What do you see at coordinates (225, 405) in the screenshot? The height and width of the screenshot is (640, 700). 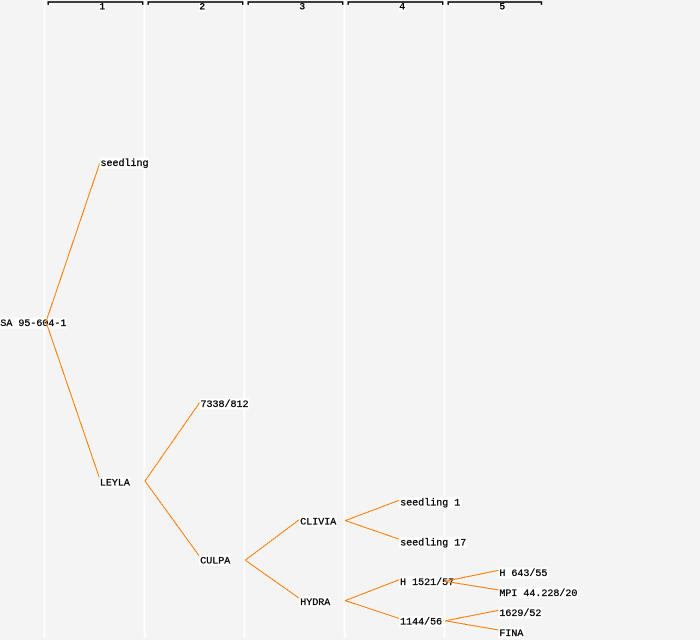 I see `svg-text: 7338/812` at bounding box center [225, 405].